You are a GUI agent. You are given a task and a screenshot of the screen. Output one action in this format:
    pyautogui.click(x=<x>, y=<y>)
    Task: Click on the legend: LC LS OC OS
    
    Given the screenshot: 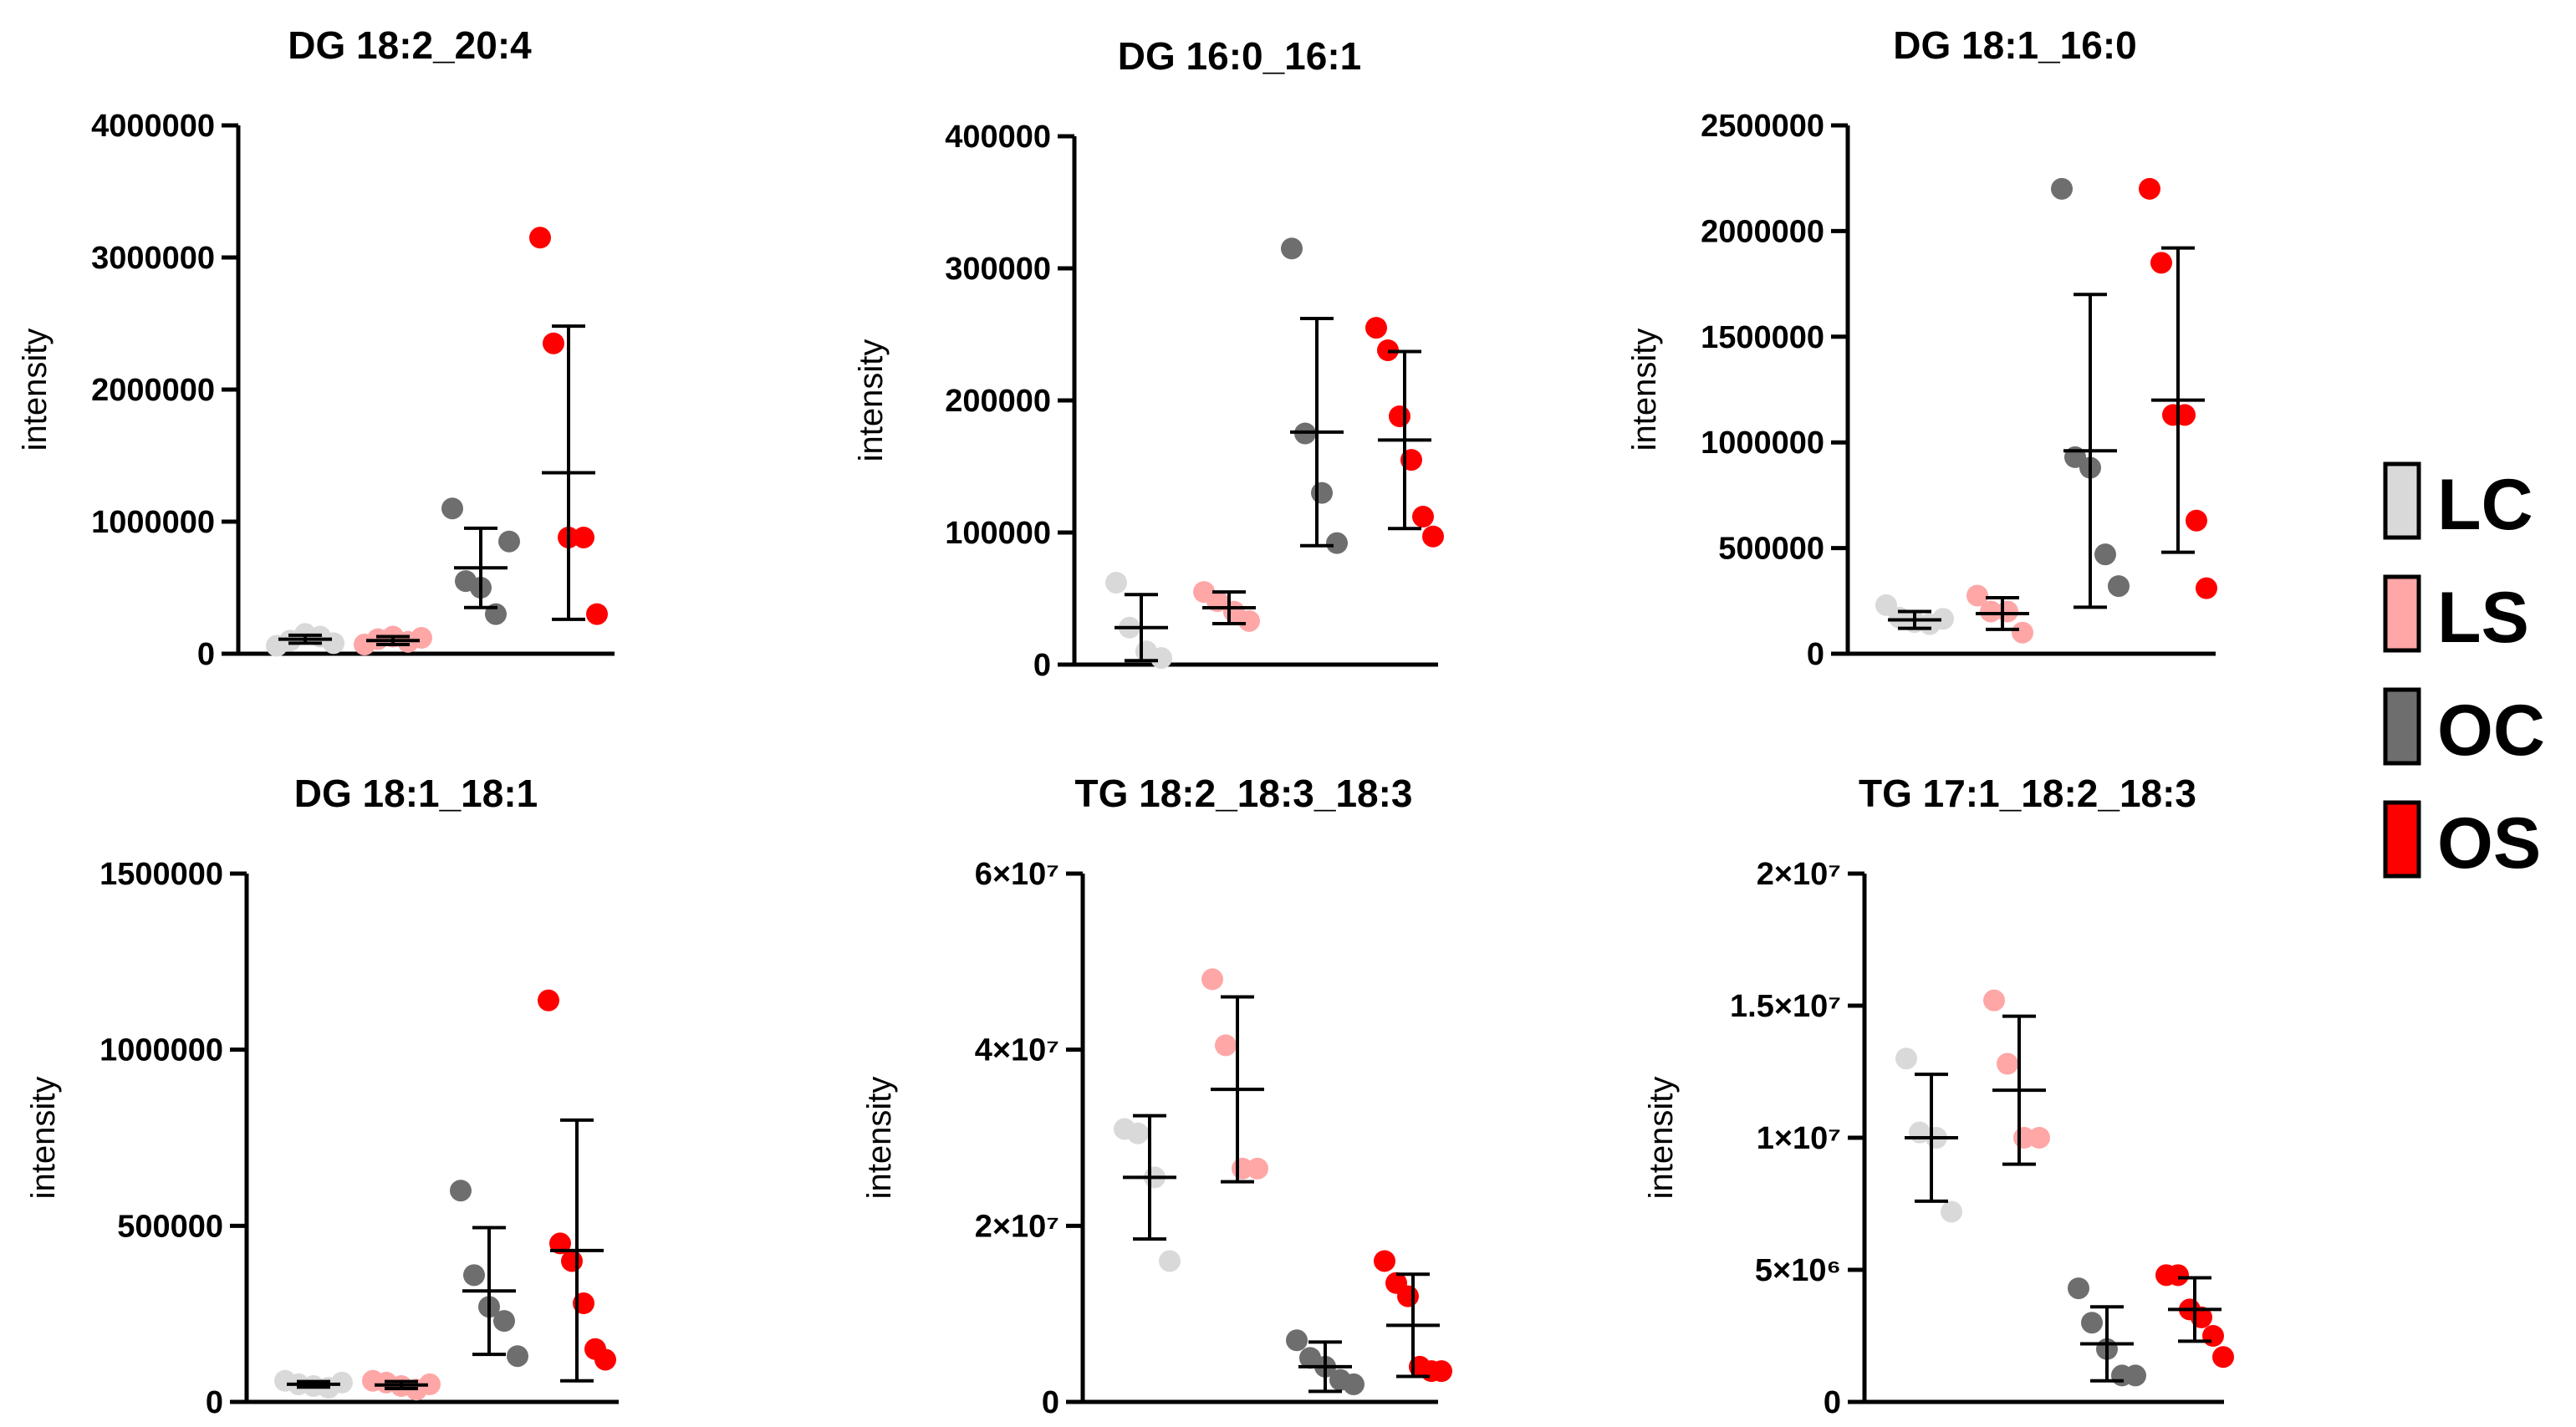 What is the action you would take?
    pyautogui.click(x=2464, y=672)
    